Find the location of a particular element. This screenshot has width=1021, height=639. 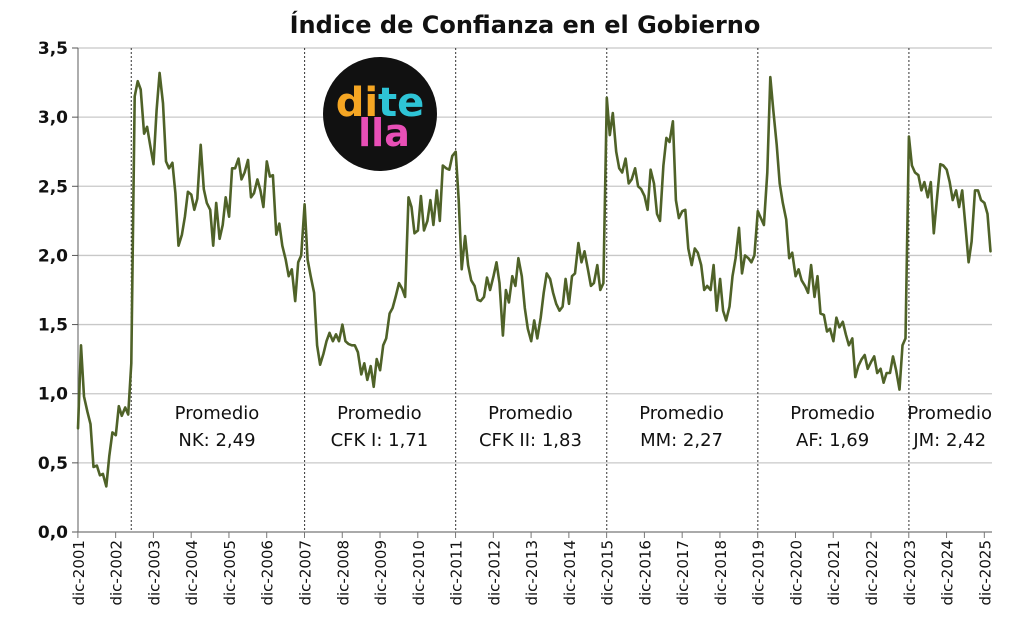

x-tick-label: dic-2014 is located at coordinates (570, 573).